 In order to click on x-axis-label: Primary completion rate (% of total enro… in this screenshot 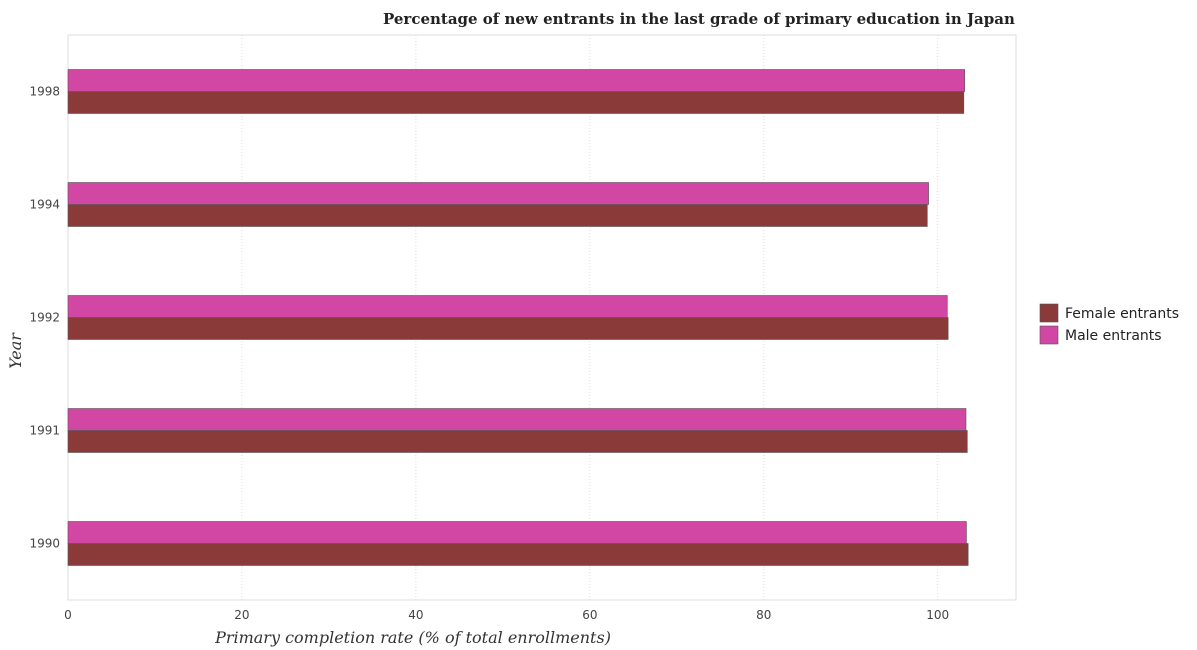, I will do `click(412, 637)`.